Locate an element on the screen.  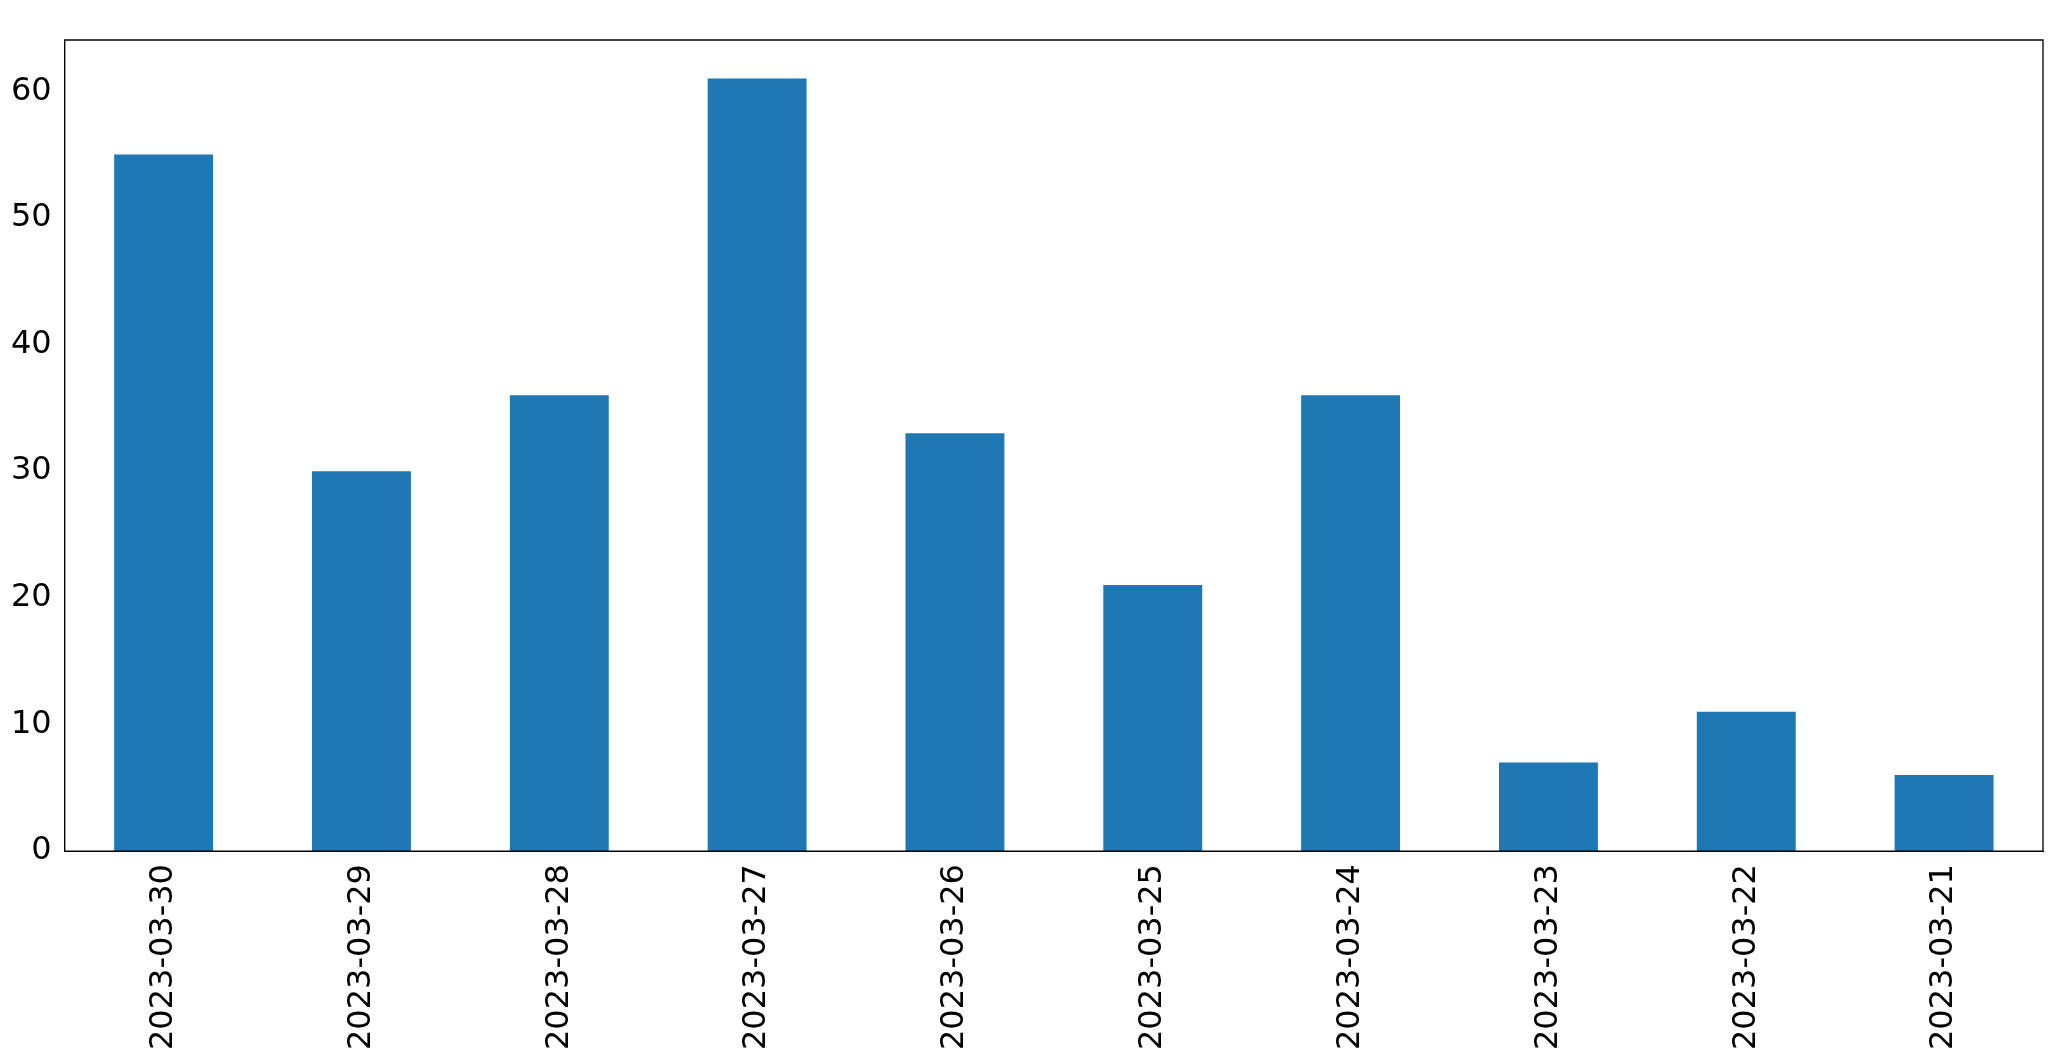
x-tick-label: 2023-03-26 is located at coordinates (952, 957).